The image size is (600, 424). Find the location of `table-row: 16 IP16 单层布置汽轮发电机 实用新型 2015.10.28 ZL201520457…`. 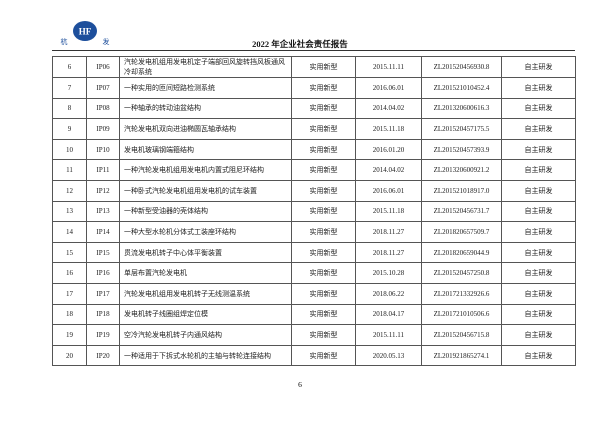

table-row: 16 IP16 单层布置汽轮发电机 实用新型 2015.10.28 ZL201520457… is located at coordinates (314, 273).